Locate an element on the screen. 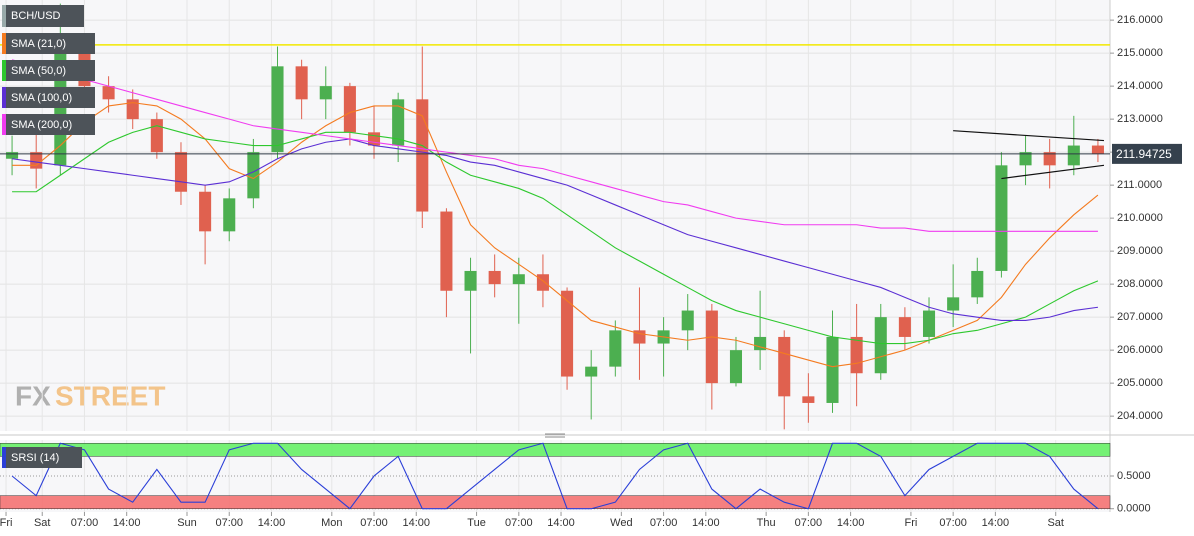  y-tick-label: 216.0000 is located at coordinates (1140, 20).